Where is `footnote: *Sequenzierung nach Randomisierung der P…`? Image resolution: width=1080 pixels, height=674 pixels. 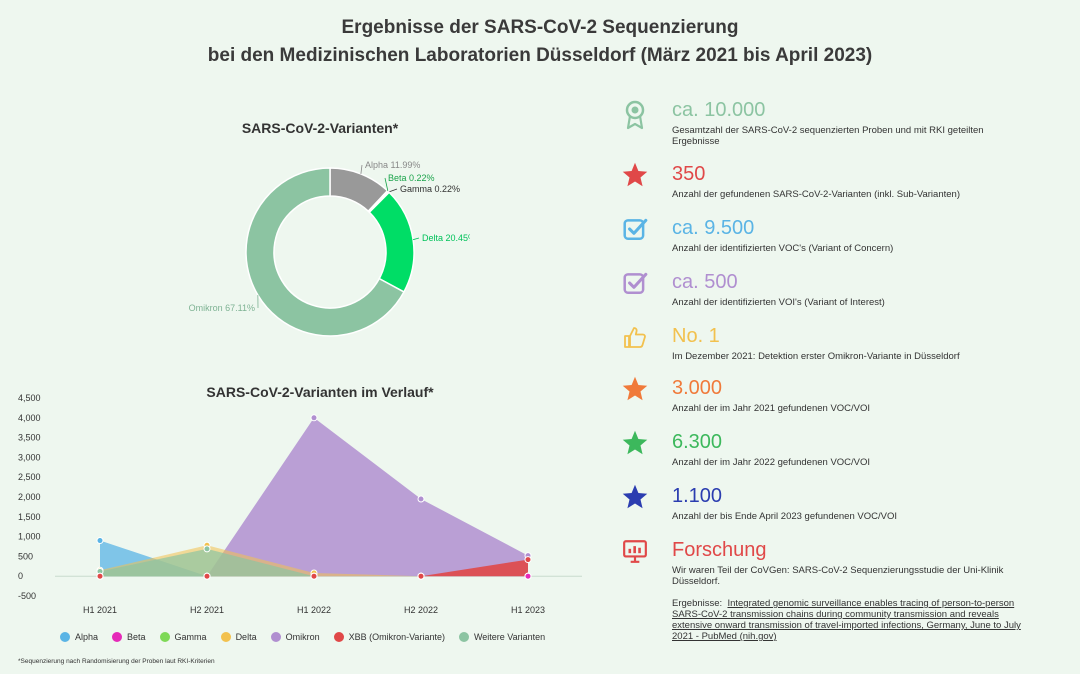
footnote: *Sequenzierung nach Randomisierung der P… is located at coordinates (116, 661).